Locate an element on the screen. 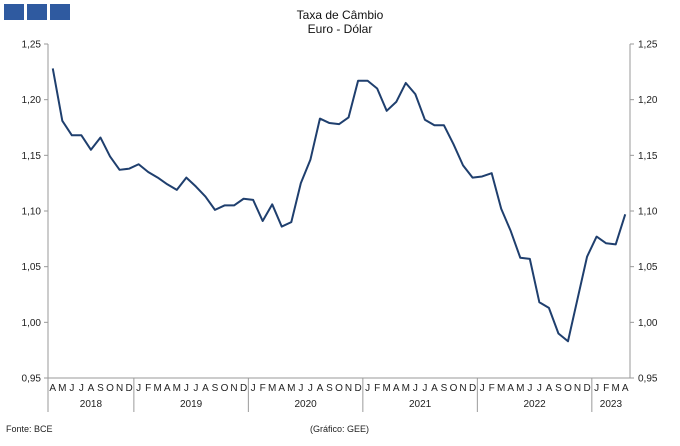 This screenshot has height=446, width=680. y-tick-label-right: 0,95 is located at coordinates (648, 379).